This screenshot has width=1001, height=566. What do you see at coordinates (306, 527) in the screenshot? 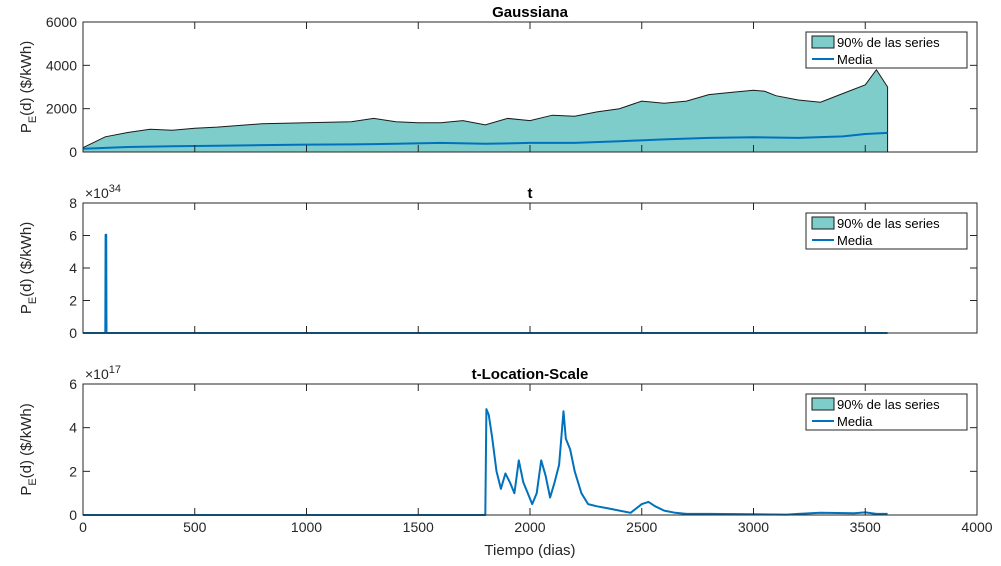
I see `x-tick-label: 1000` at bounding box center [306, 527].